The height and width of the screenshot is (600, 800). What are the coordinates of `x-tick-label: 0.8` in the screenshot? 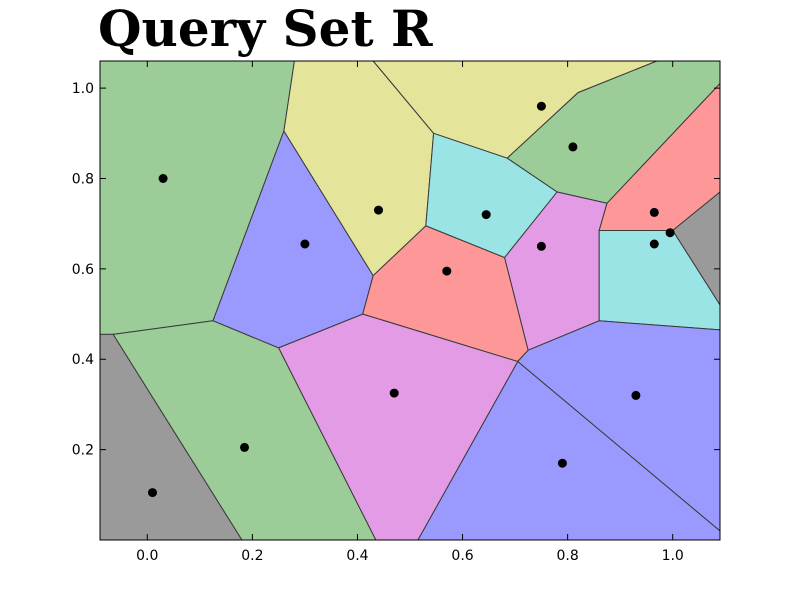 It's located at (567, 556).